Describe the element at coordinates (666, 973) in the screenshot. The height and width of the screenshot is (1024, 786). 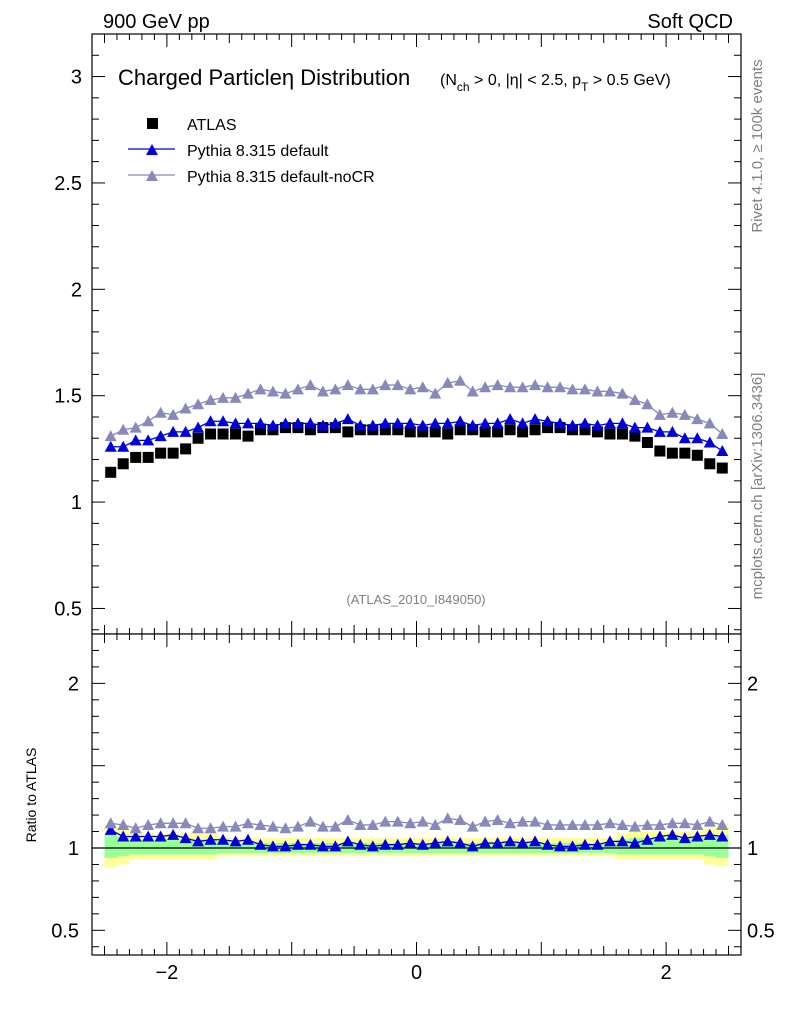
I see `ratio-xtick-label: 2` at that location.